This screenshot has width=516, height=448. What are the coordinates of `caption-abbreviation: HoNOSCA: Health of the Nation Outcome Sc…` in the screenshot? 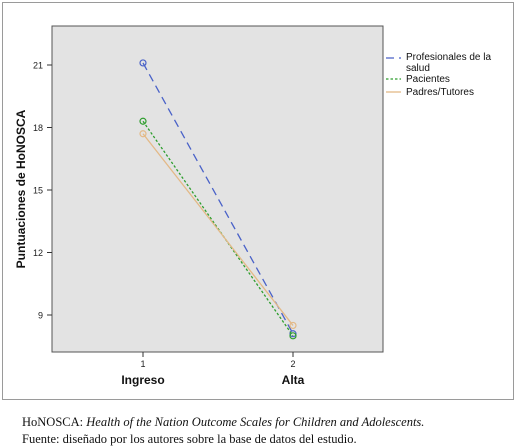 It's located at (267, 422).